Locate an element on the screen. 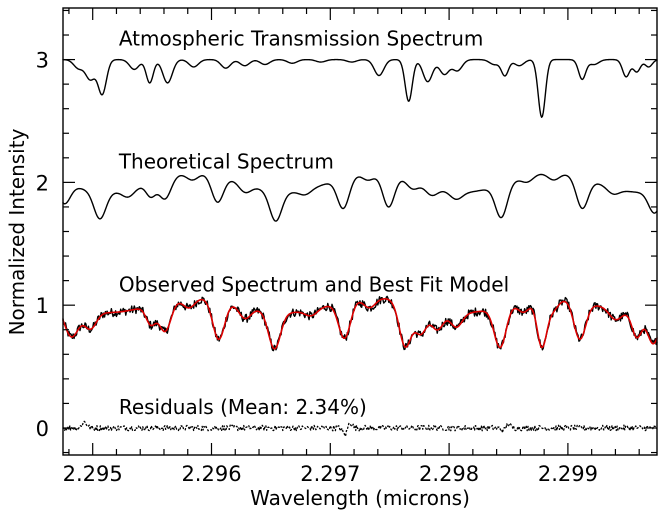 The image size is (660, 516). annotation-theo: Theoretical Spectrum is located at coordinates (226, 162).